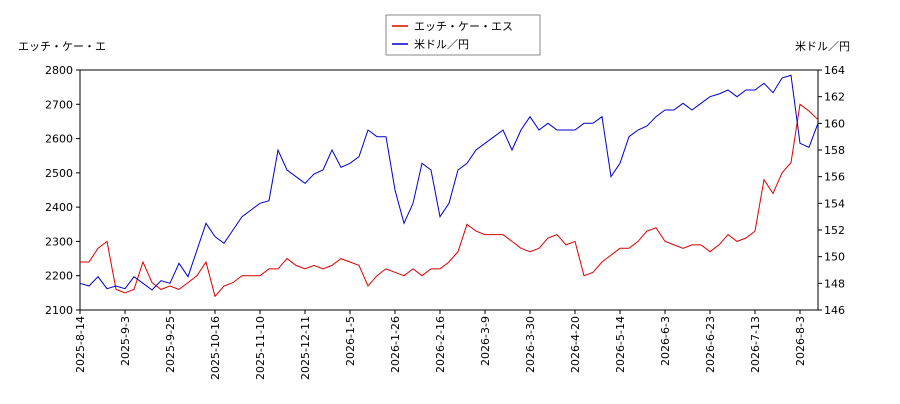 Image resolution: width=900 pixels, height=404 pixels. Describe the element at coordinates (665, 341) in the screenshot. I see `x-tick-label: 2026-6-3` at that location.